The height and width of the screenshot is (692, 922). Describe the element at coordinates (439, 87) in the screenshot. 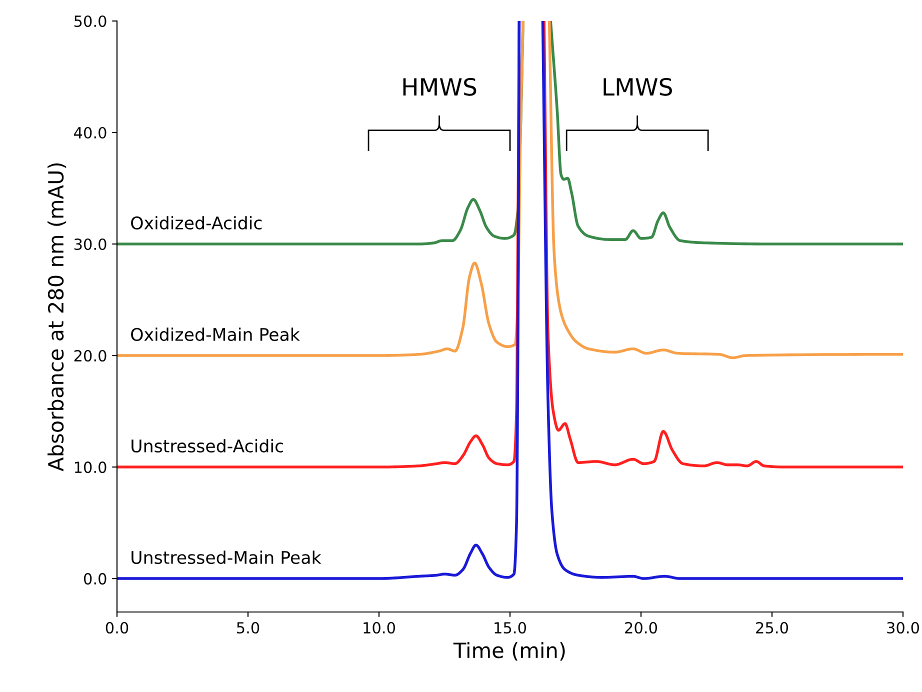

I see `annotation: HMWS` at that location.